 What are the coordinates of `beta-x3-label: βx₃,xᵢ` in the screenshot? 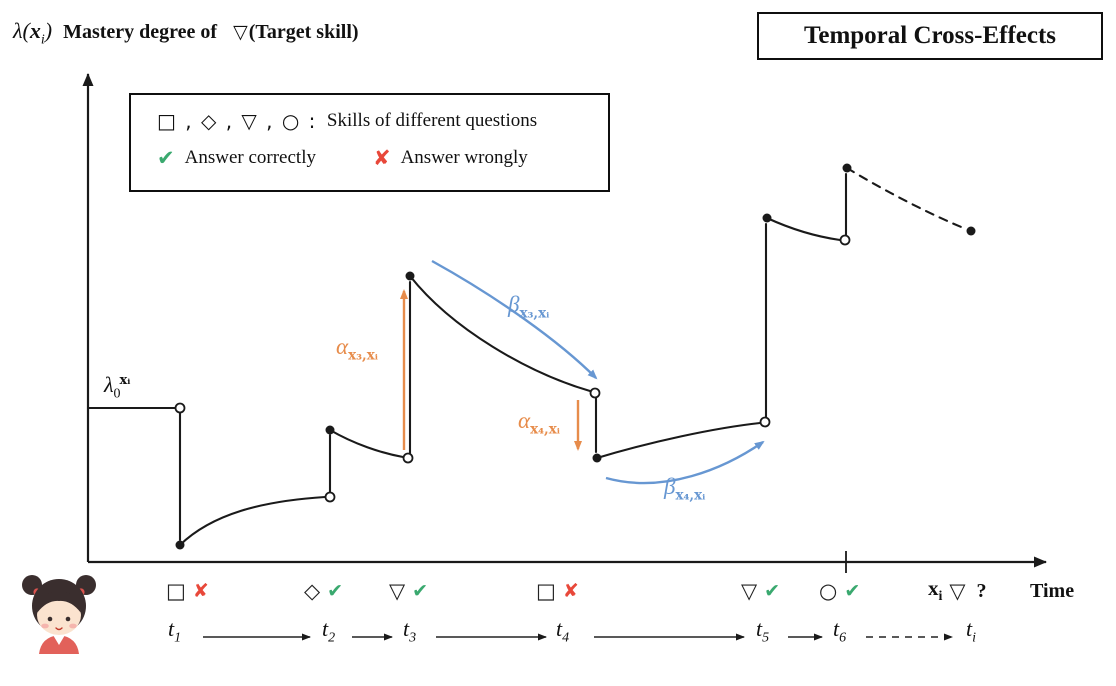 It's located at (529, 307).